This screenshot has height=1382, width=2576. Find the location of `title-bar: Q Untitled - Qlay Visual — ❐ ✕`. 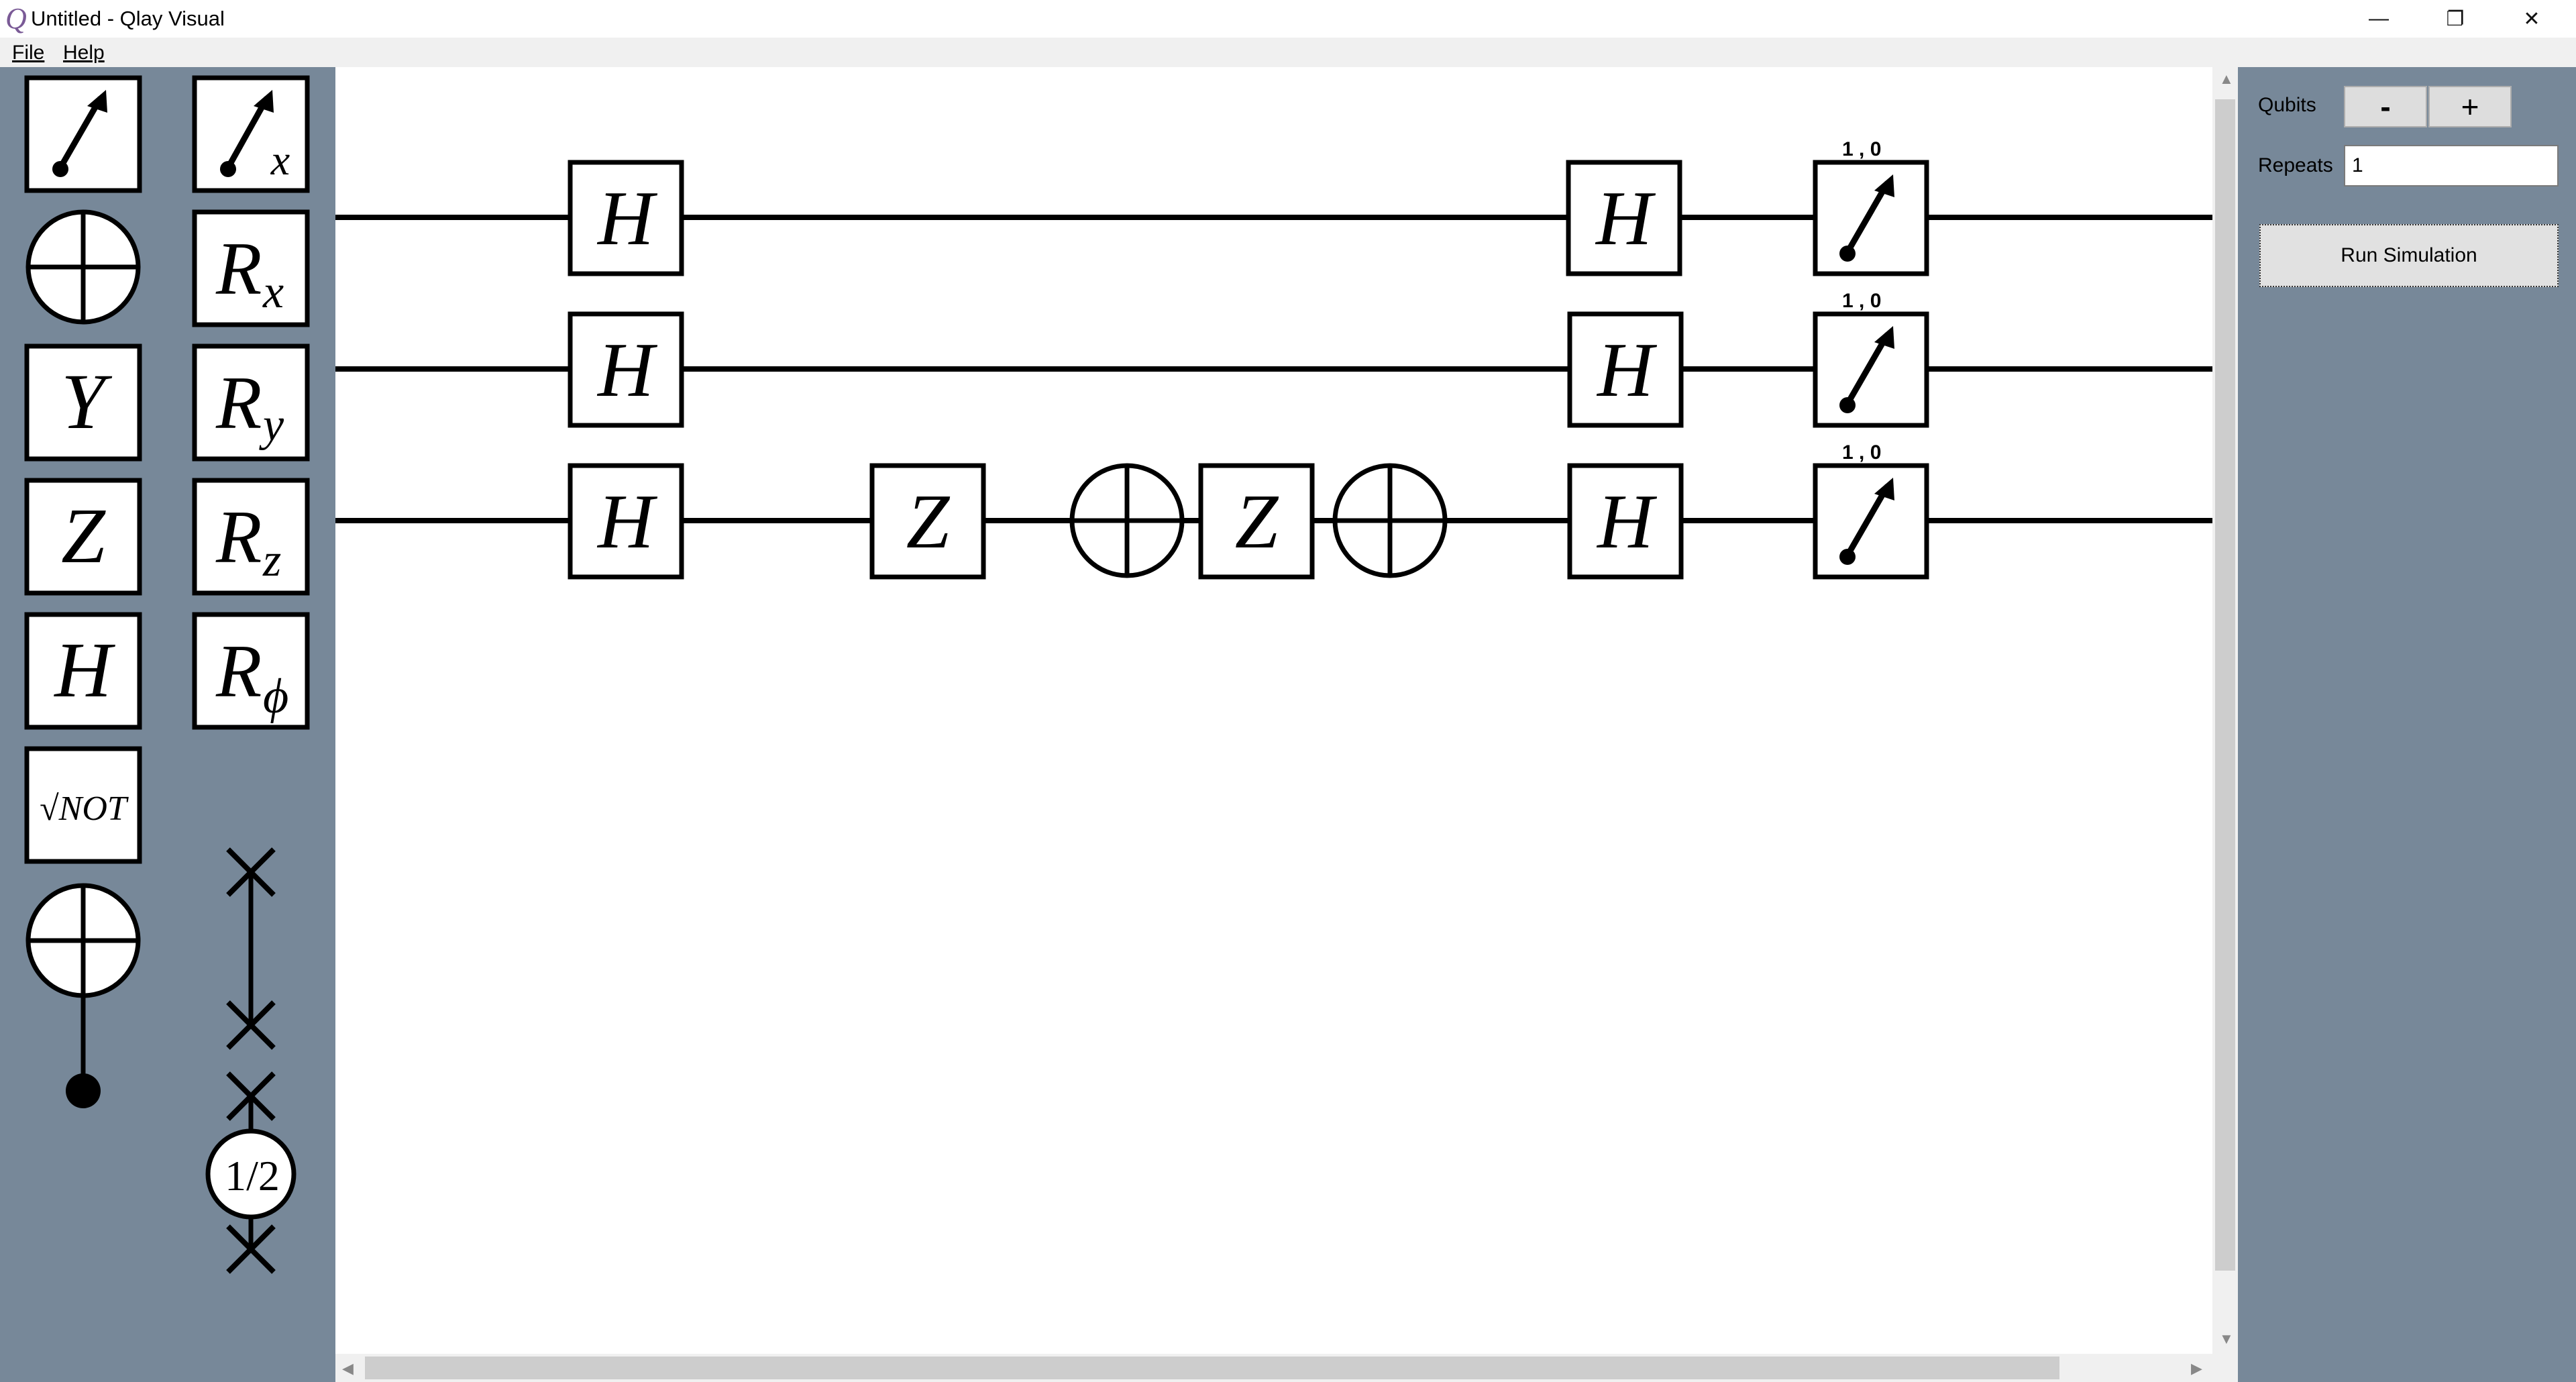

title-bar: Q Untitled - Qlay Visual — ❐ ✕ is located at coordinates (1288, 19).